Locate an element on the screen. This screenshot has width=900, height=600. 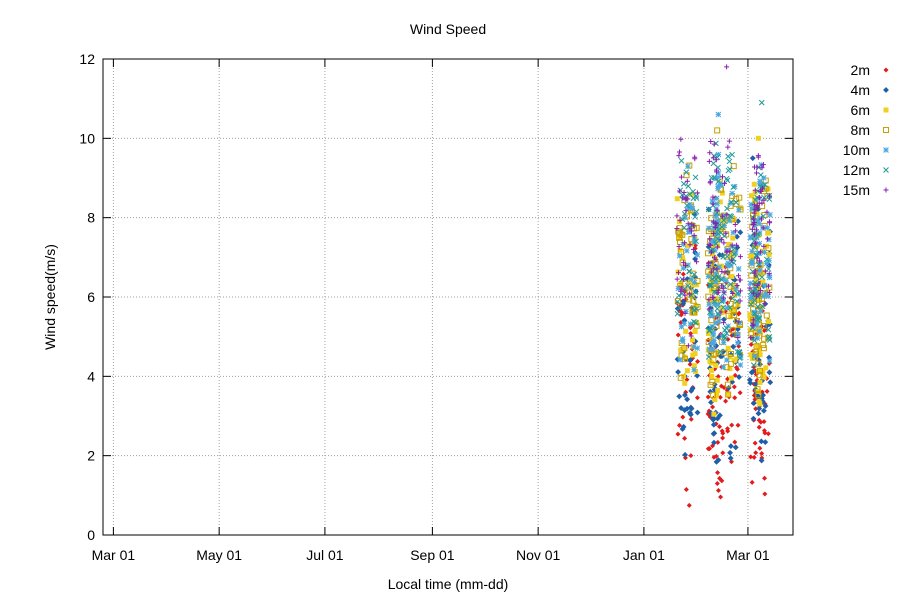
x-tick-label: Mar 01 is located at coordinates (114, 555).